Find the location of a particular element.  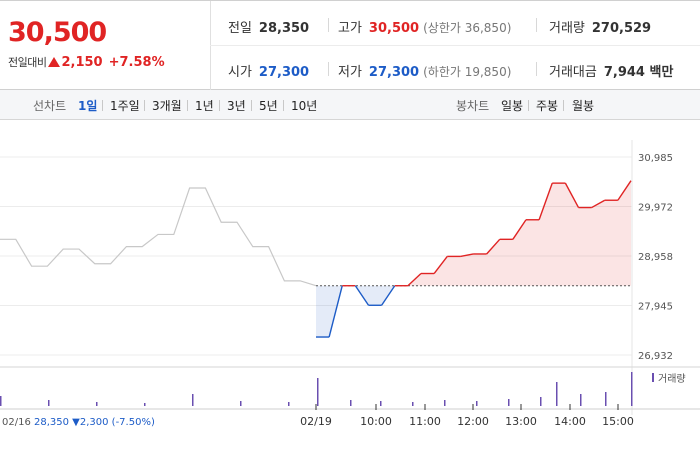

volume-legend-swatch is located at coordinates (653, 377).